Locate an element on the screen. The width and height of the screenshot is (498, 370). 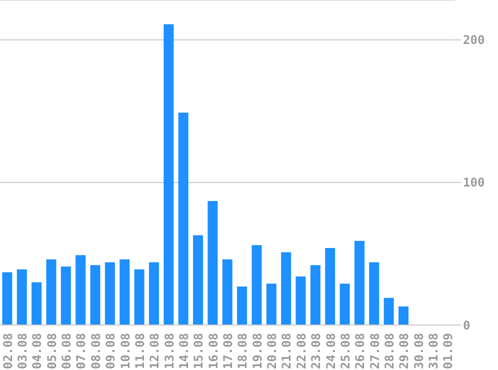
y-tick-label: 200 is located at coordinates (474, 40).